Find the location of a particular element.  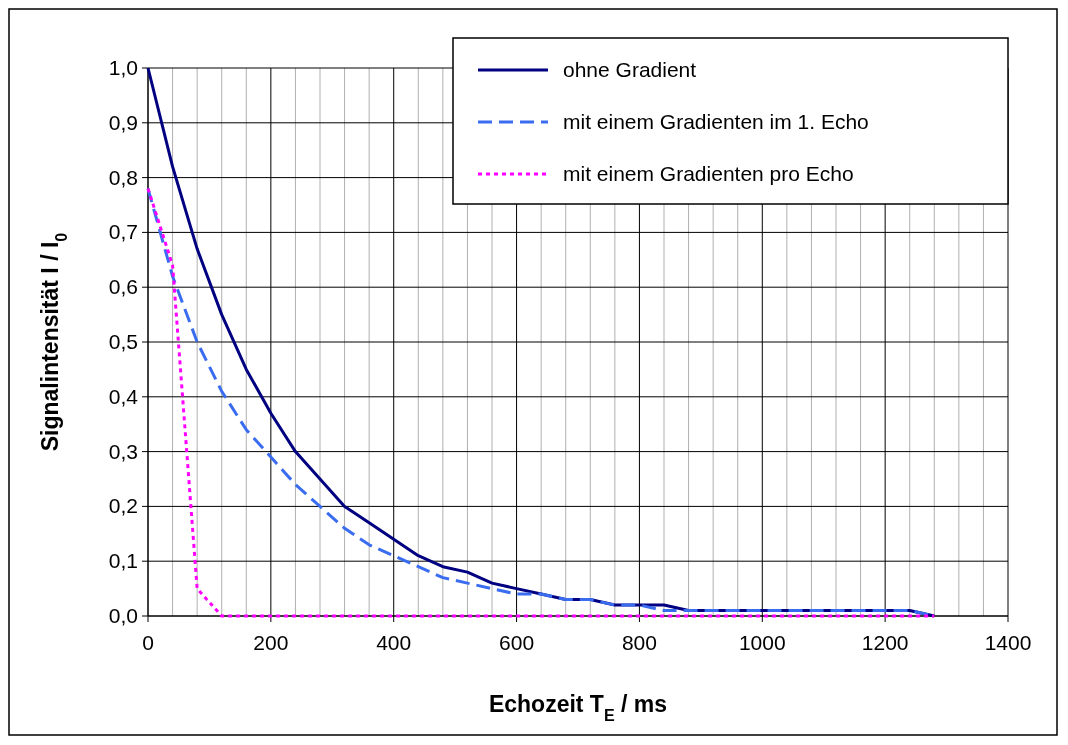

x-tick-label: 0 is located at coordinates (148, 642).